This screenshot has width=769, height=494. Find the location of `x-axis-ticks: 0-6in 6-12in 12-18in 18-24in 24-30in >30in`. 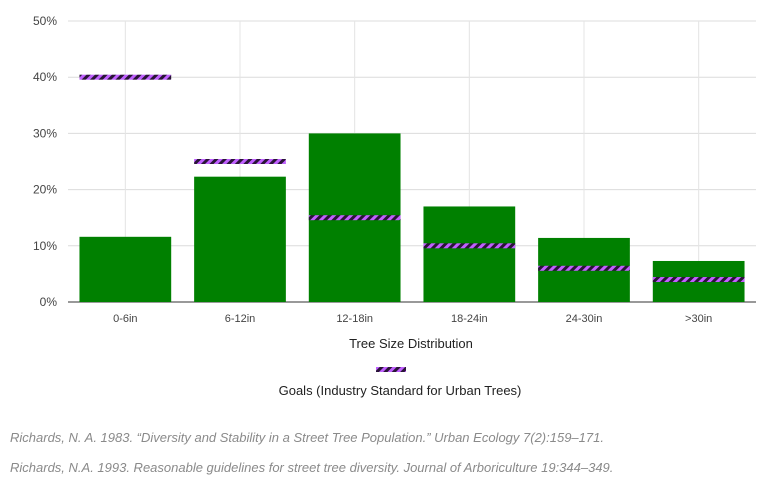

x-axis-ticks: 0-6in 6-12in 12-18in 18-24in 24-30in >30in is located at coordinates (412, 319).